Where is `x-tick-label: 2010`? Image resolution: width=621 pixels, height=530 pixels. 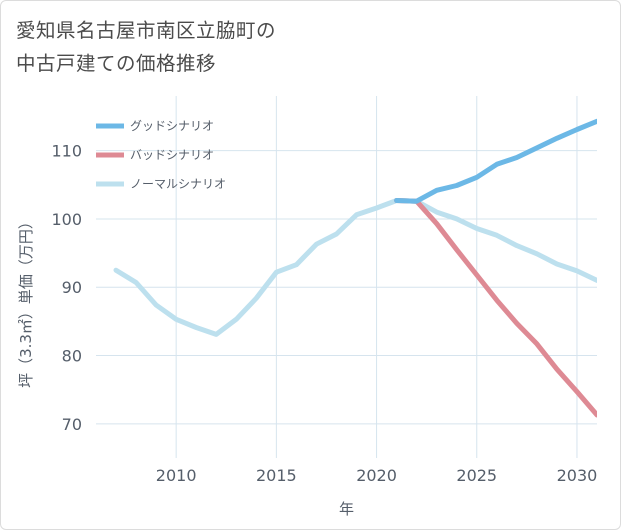
x-tick-label: 2010 is located at coordinates (176, 475).